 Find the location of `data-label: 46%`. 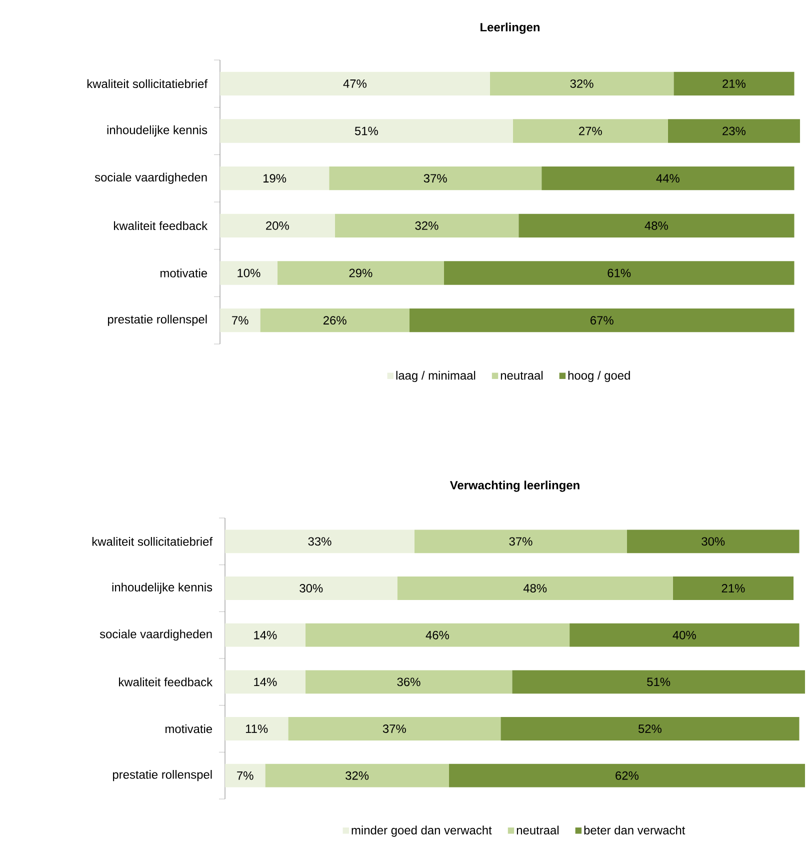

data-label: 46% is located at coordinates (438, 635).